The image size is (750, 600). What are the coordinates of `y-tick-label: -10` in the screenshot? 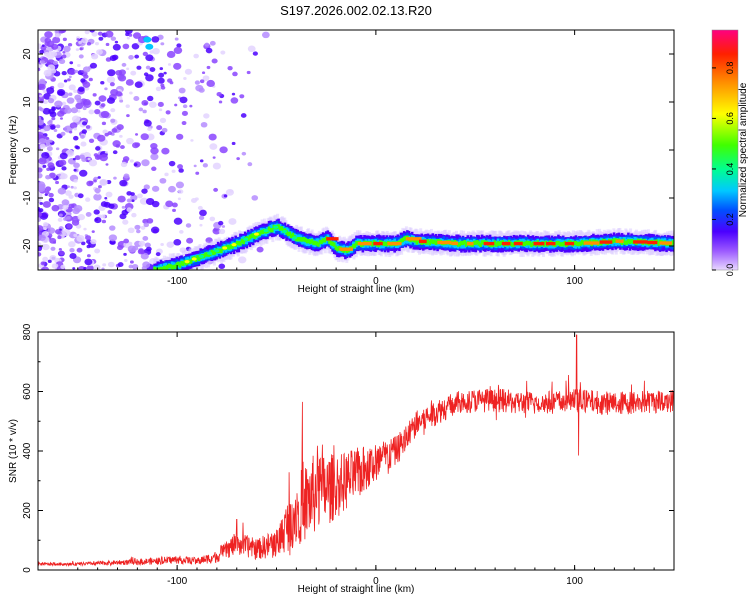 It's located at (27, 197).